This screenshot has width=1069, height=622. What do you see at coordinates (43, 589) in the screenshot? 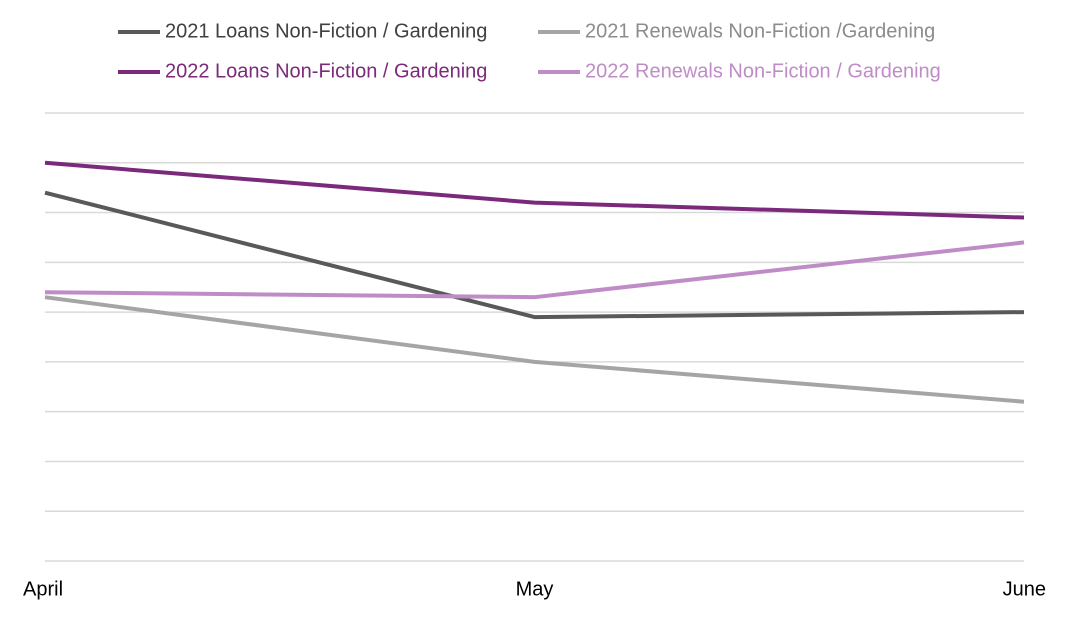
I see `x-tick-label: April` at bounding box center [43, 589].